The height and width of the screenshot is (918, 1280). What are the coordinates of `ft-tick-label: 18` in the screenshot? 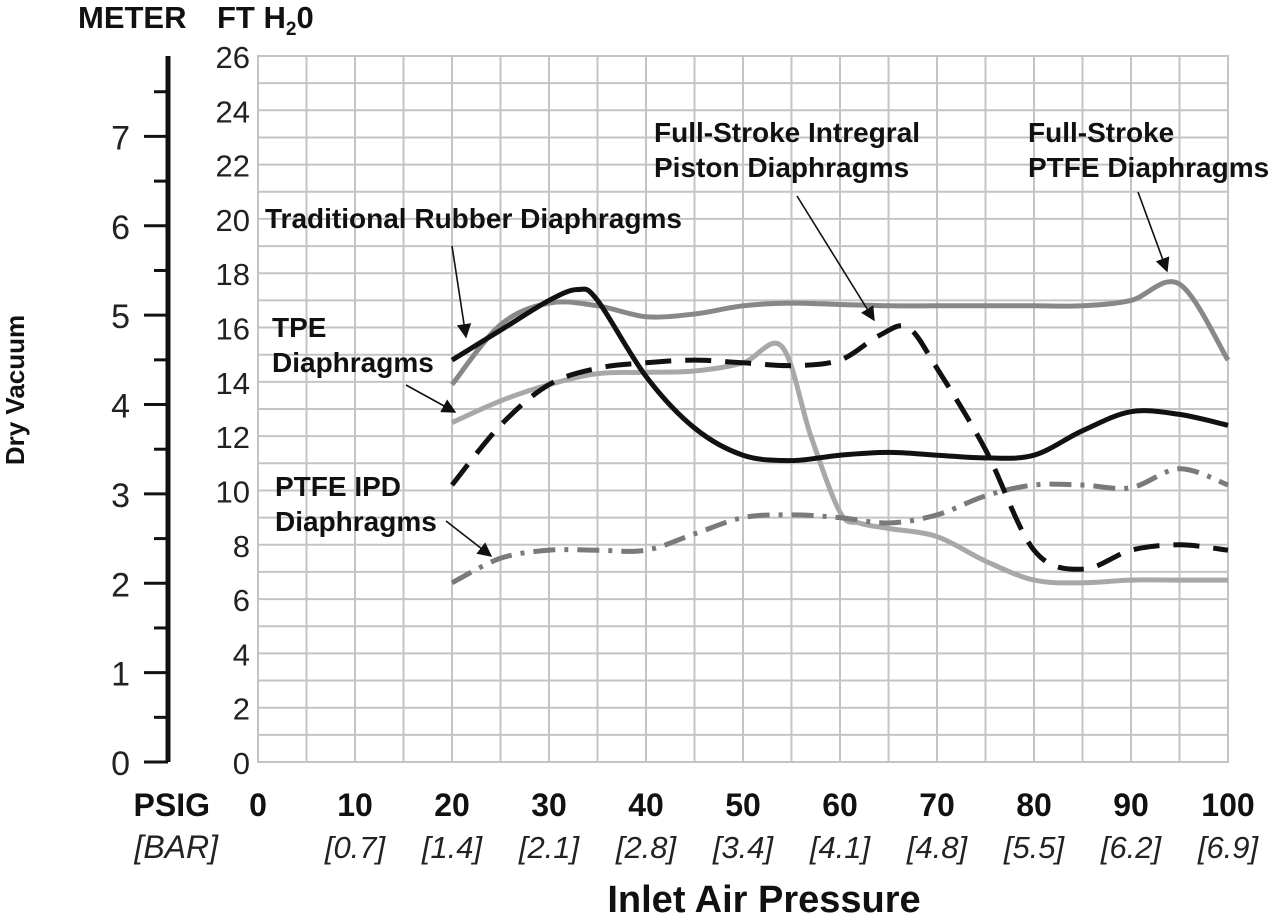 It's located at (233, 274).